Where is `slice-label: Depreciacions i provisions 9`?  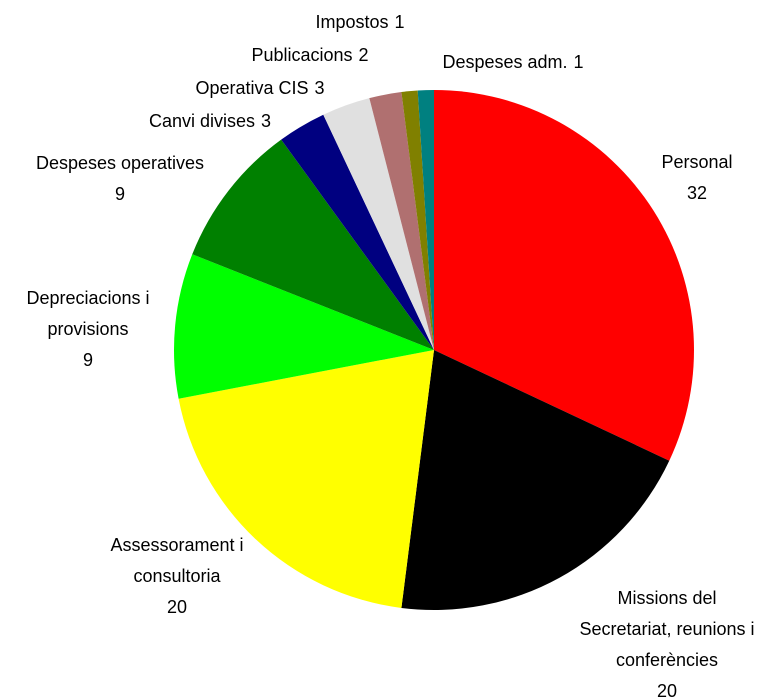 slice-label: Depreciacions i provisions 9 is located at coordinates (88, 329).